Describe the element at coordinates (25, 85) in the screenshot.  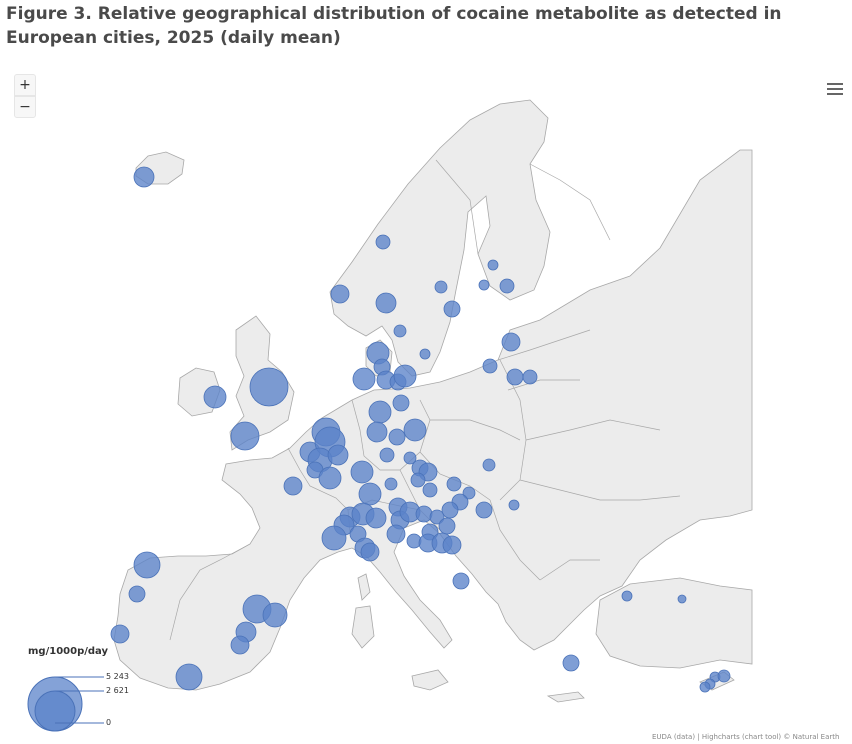
I see `zoom-in-button: +` at that location.